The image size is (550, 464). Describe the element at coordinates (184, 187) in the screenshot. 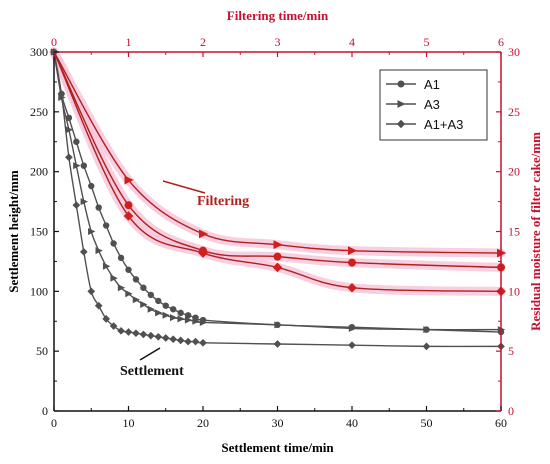

I see `filtering-annotation-arrow` at that location.